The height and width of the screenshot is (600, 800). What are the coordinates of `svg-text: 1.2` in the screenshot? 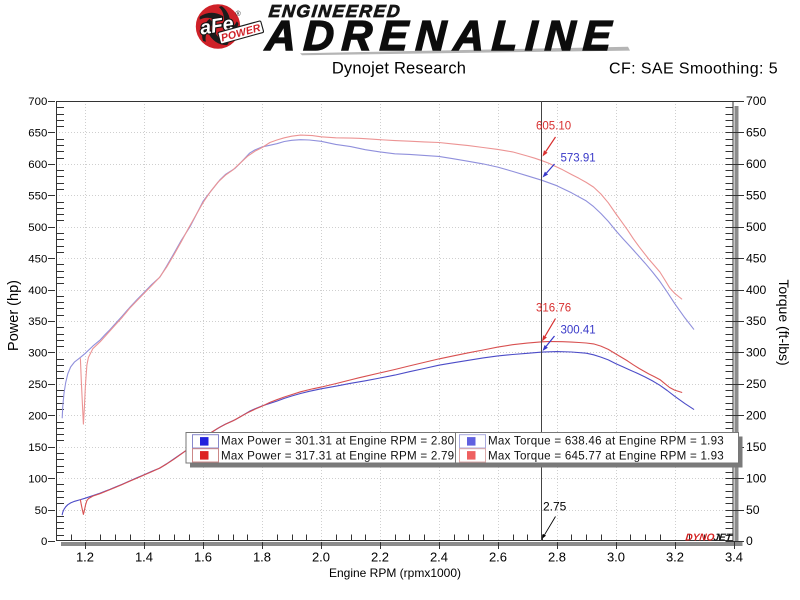 It's located at (85, 557).